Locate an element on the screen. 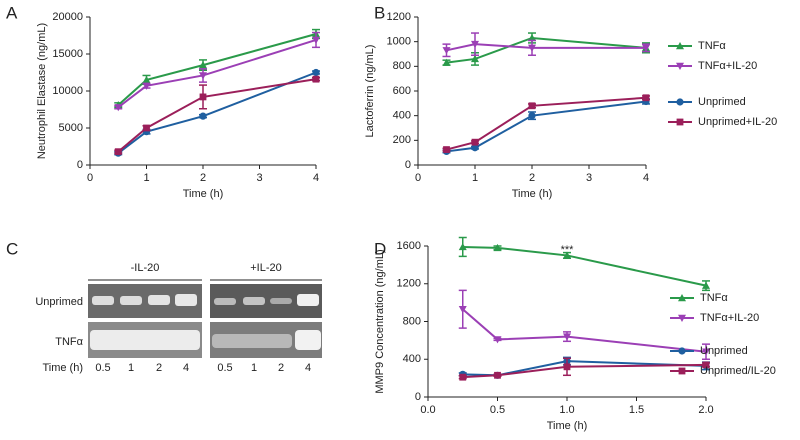 The width and height of the screenshot is (800, 440). annotation: *** is located at coordinates (568, 250).